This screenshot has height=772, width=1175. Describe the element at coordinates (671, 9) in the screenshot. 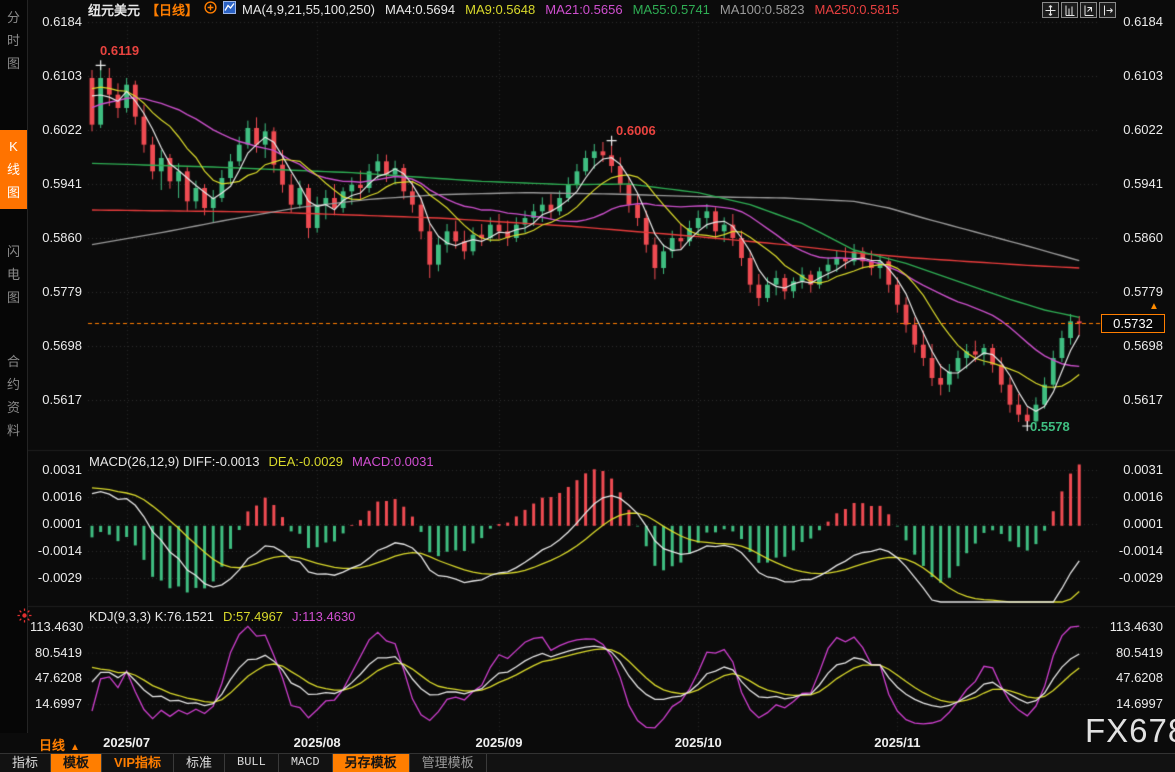

I see `ma-value-label: MA55:0.5741` at that location.